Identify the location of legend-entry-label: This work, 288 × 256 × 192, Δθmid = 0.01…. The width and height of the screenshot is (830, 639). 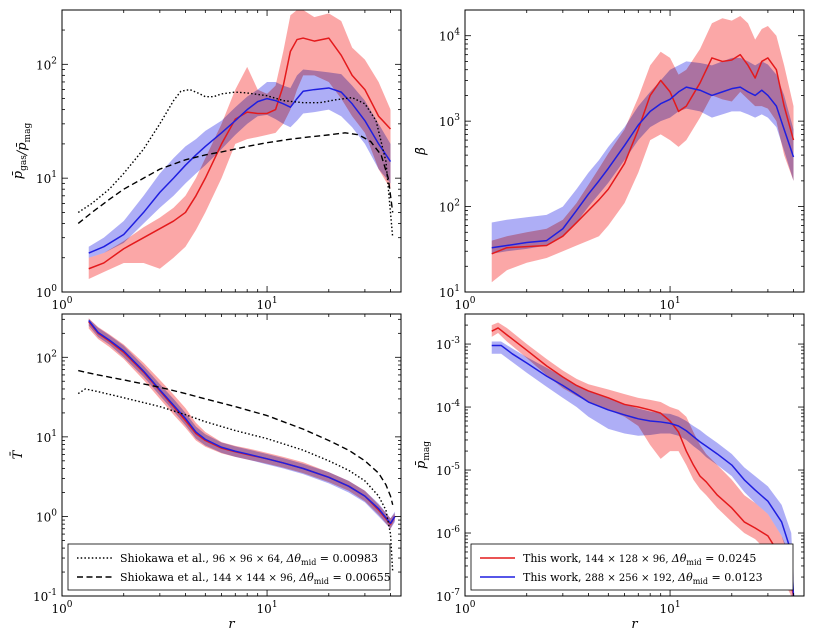
(643, 578).